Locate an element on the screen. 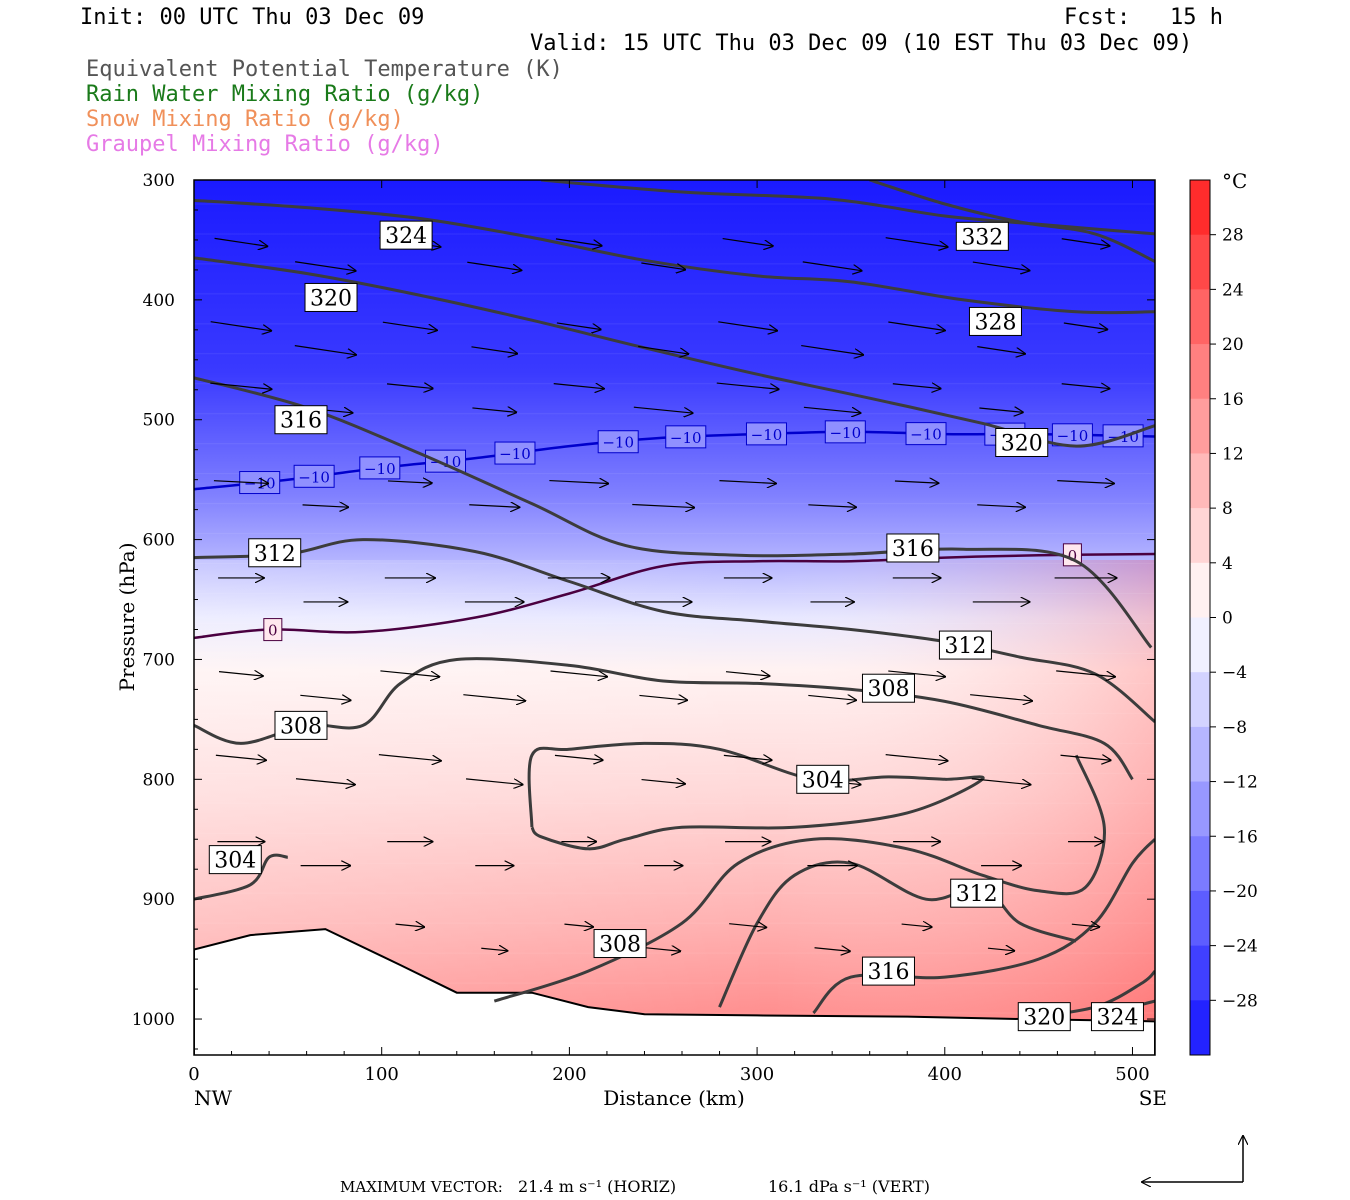  field-label-graupel: Graupel Mixing Ratio (g/kg) is located at coordinates (265, 144).